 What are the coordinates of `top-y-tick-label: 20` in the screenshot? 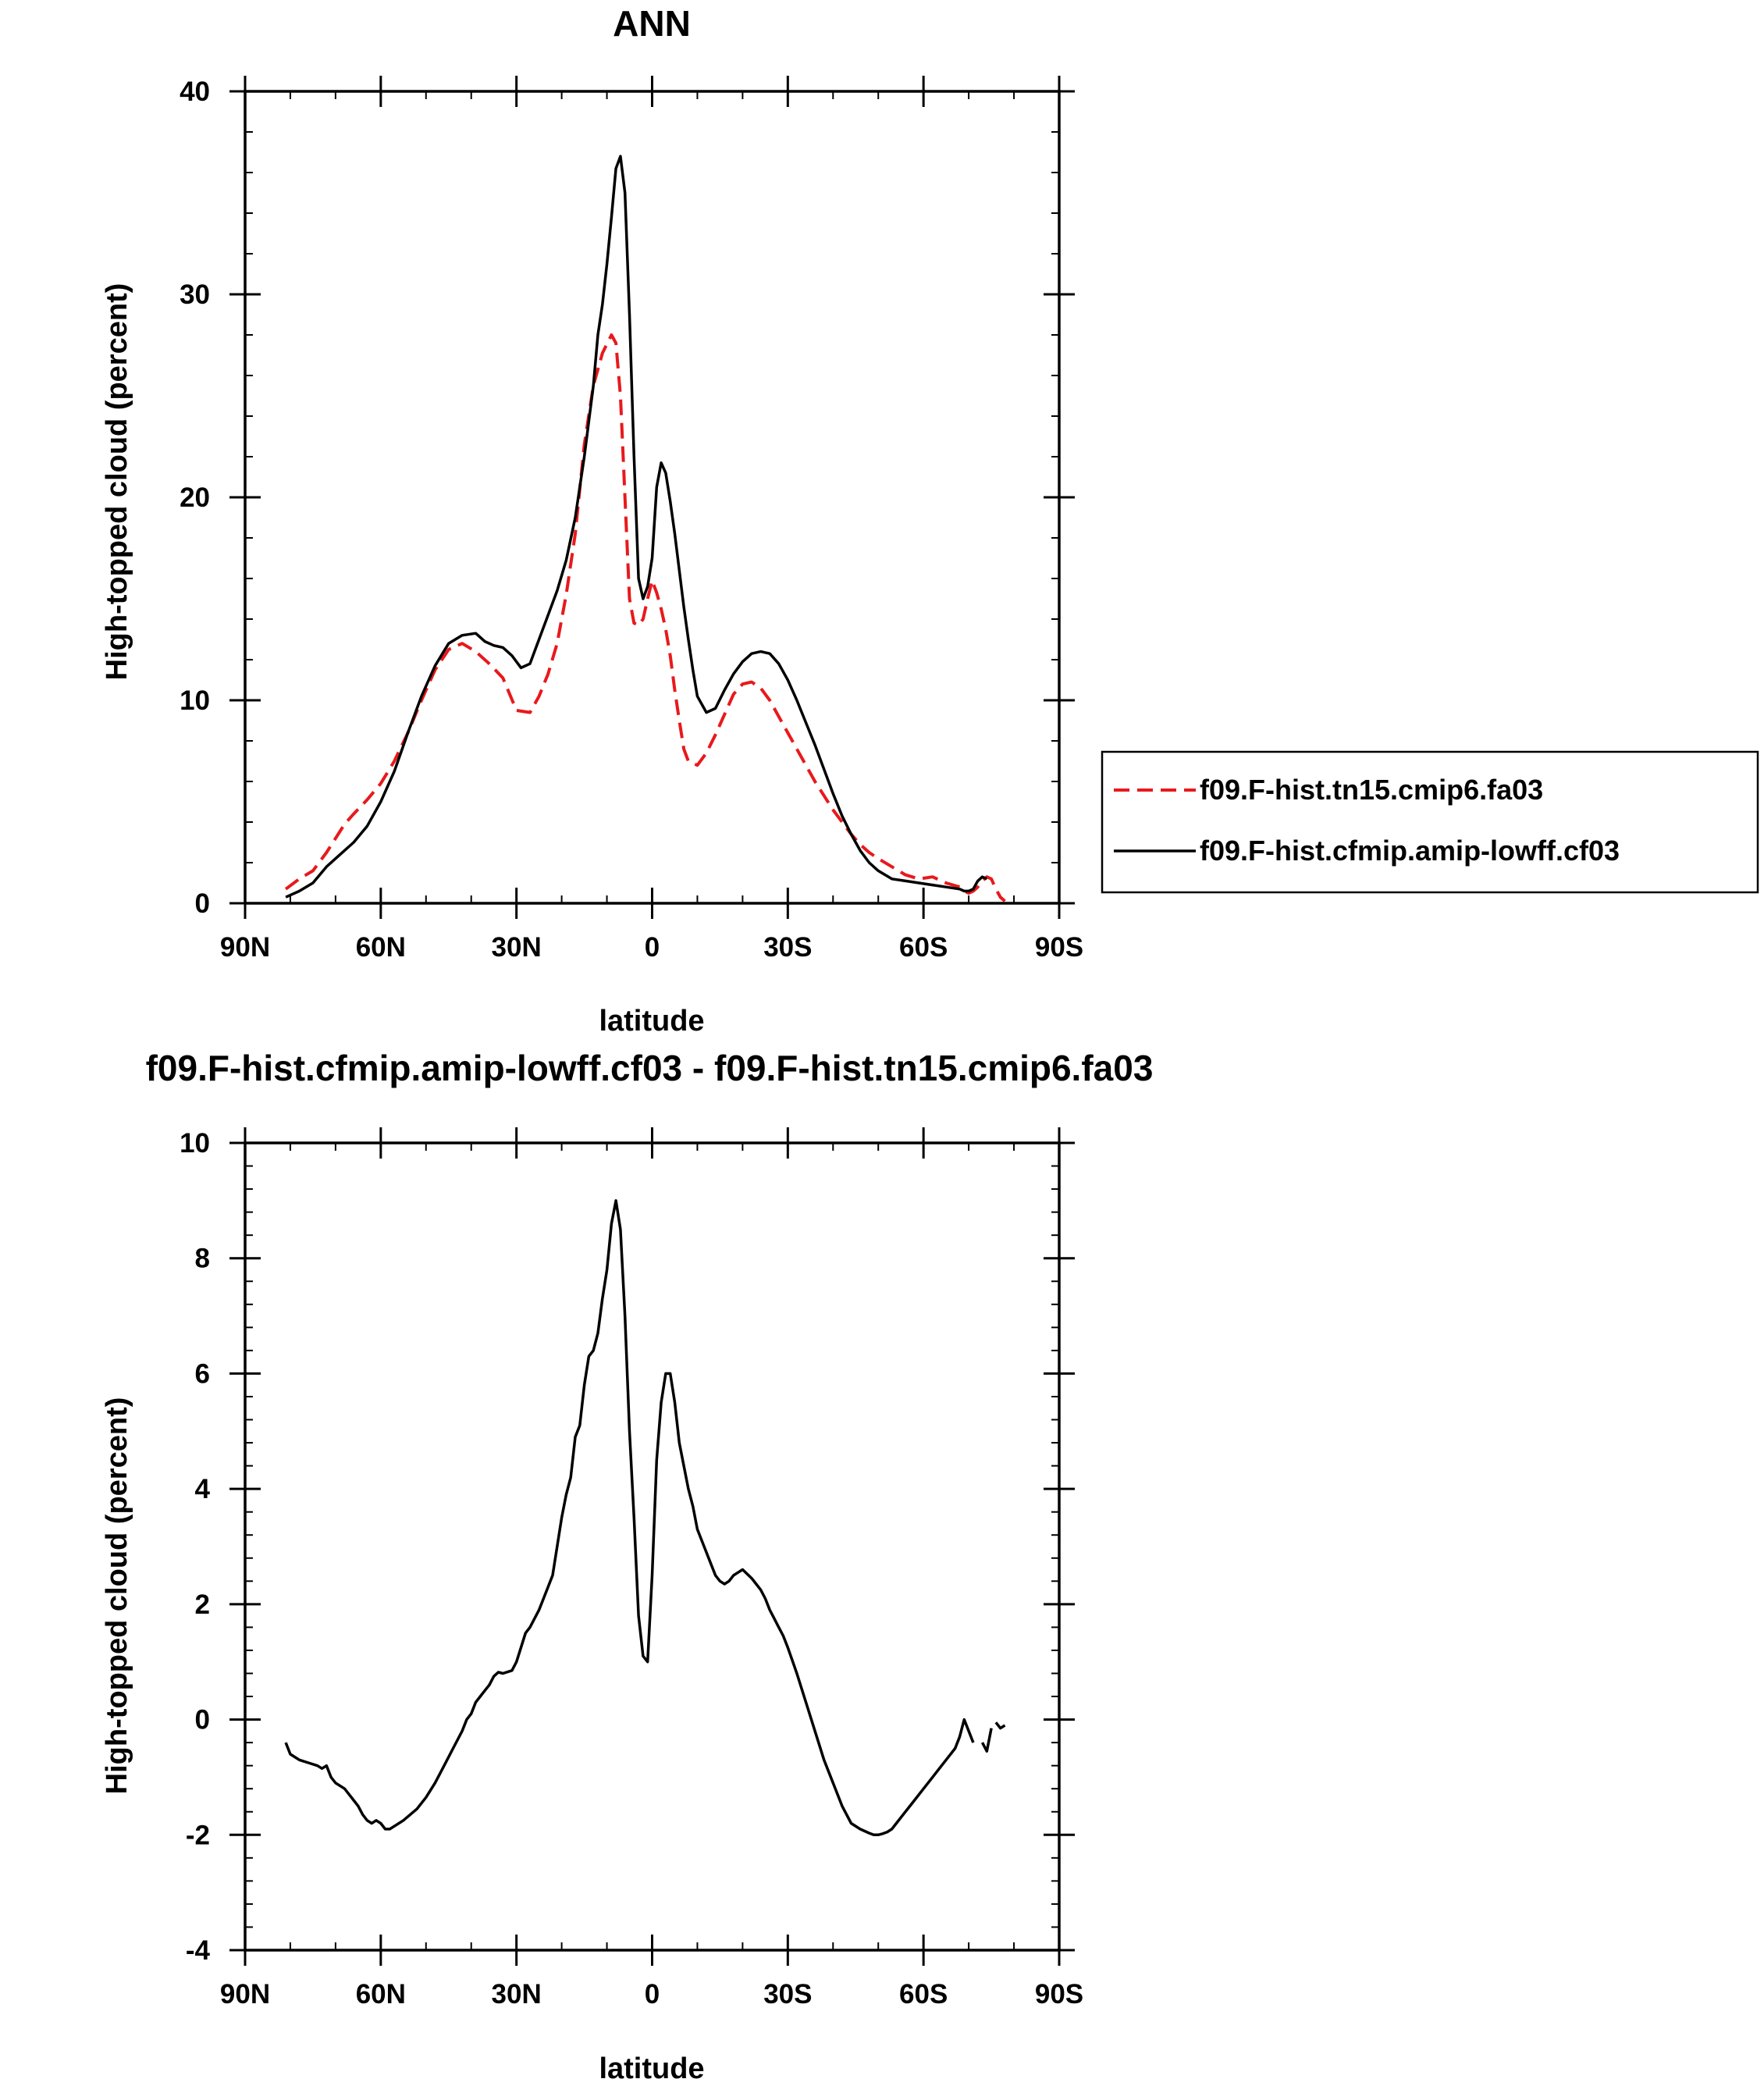 It's located at (195, 498).